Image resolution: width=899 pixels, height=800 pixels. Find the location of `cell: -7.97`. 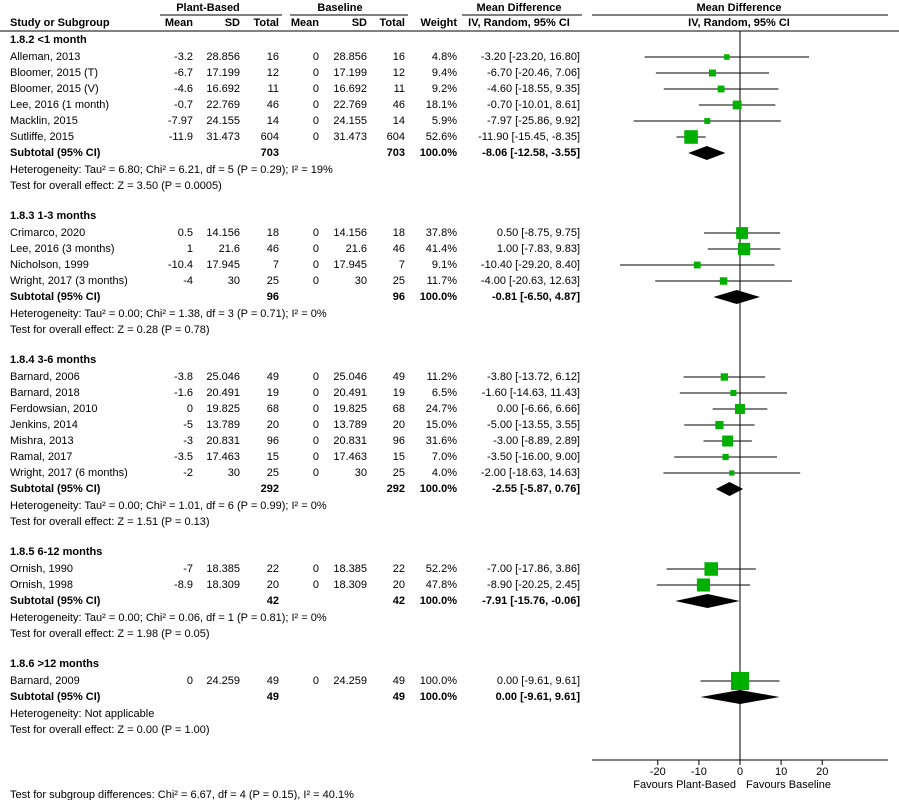

cell: -7.97 is located at coordinates (180, 121).